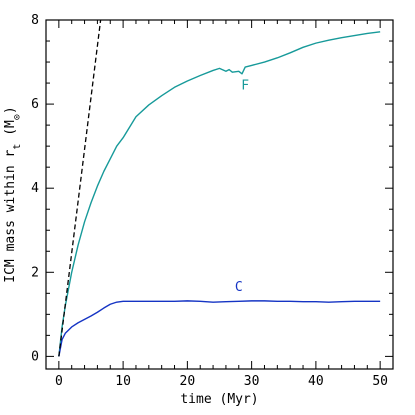  What do you see at coordinates (219, 399) in the screenshot?
I see `x-axis-title: time (Myr)` at bounding box center [219, 399].